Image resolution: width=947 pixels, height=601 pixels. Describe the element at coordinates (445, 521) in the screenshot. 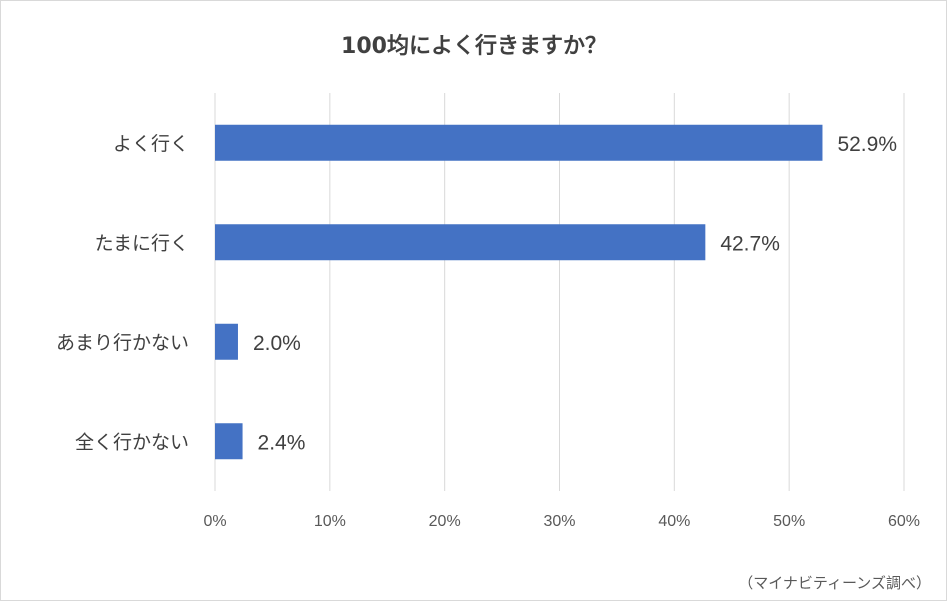

I see `x-tick-label: 20%` at that location.